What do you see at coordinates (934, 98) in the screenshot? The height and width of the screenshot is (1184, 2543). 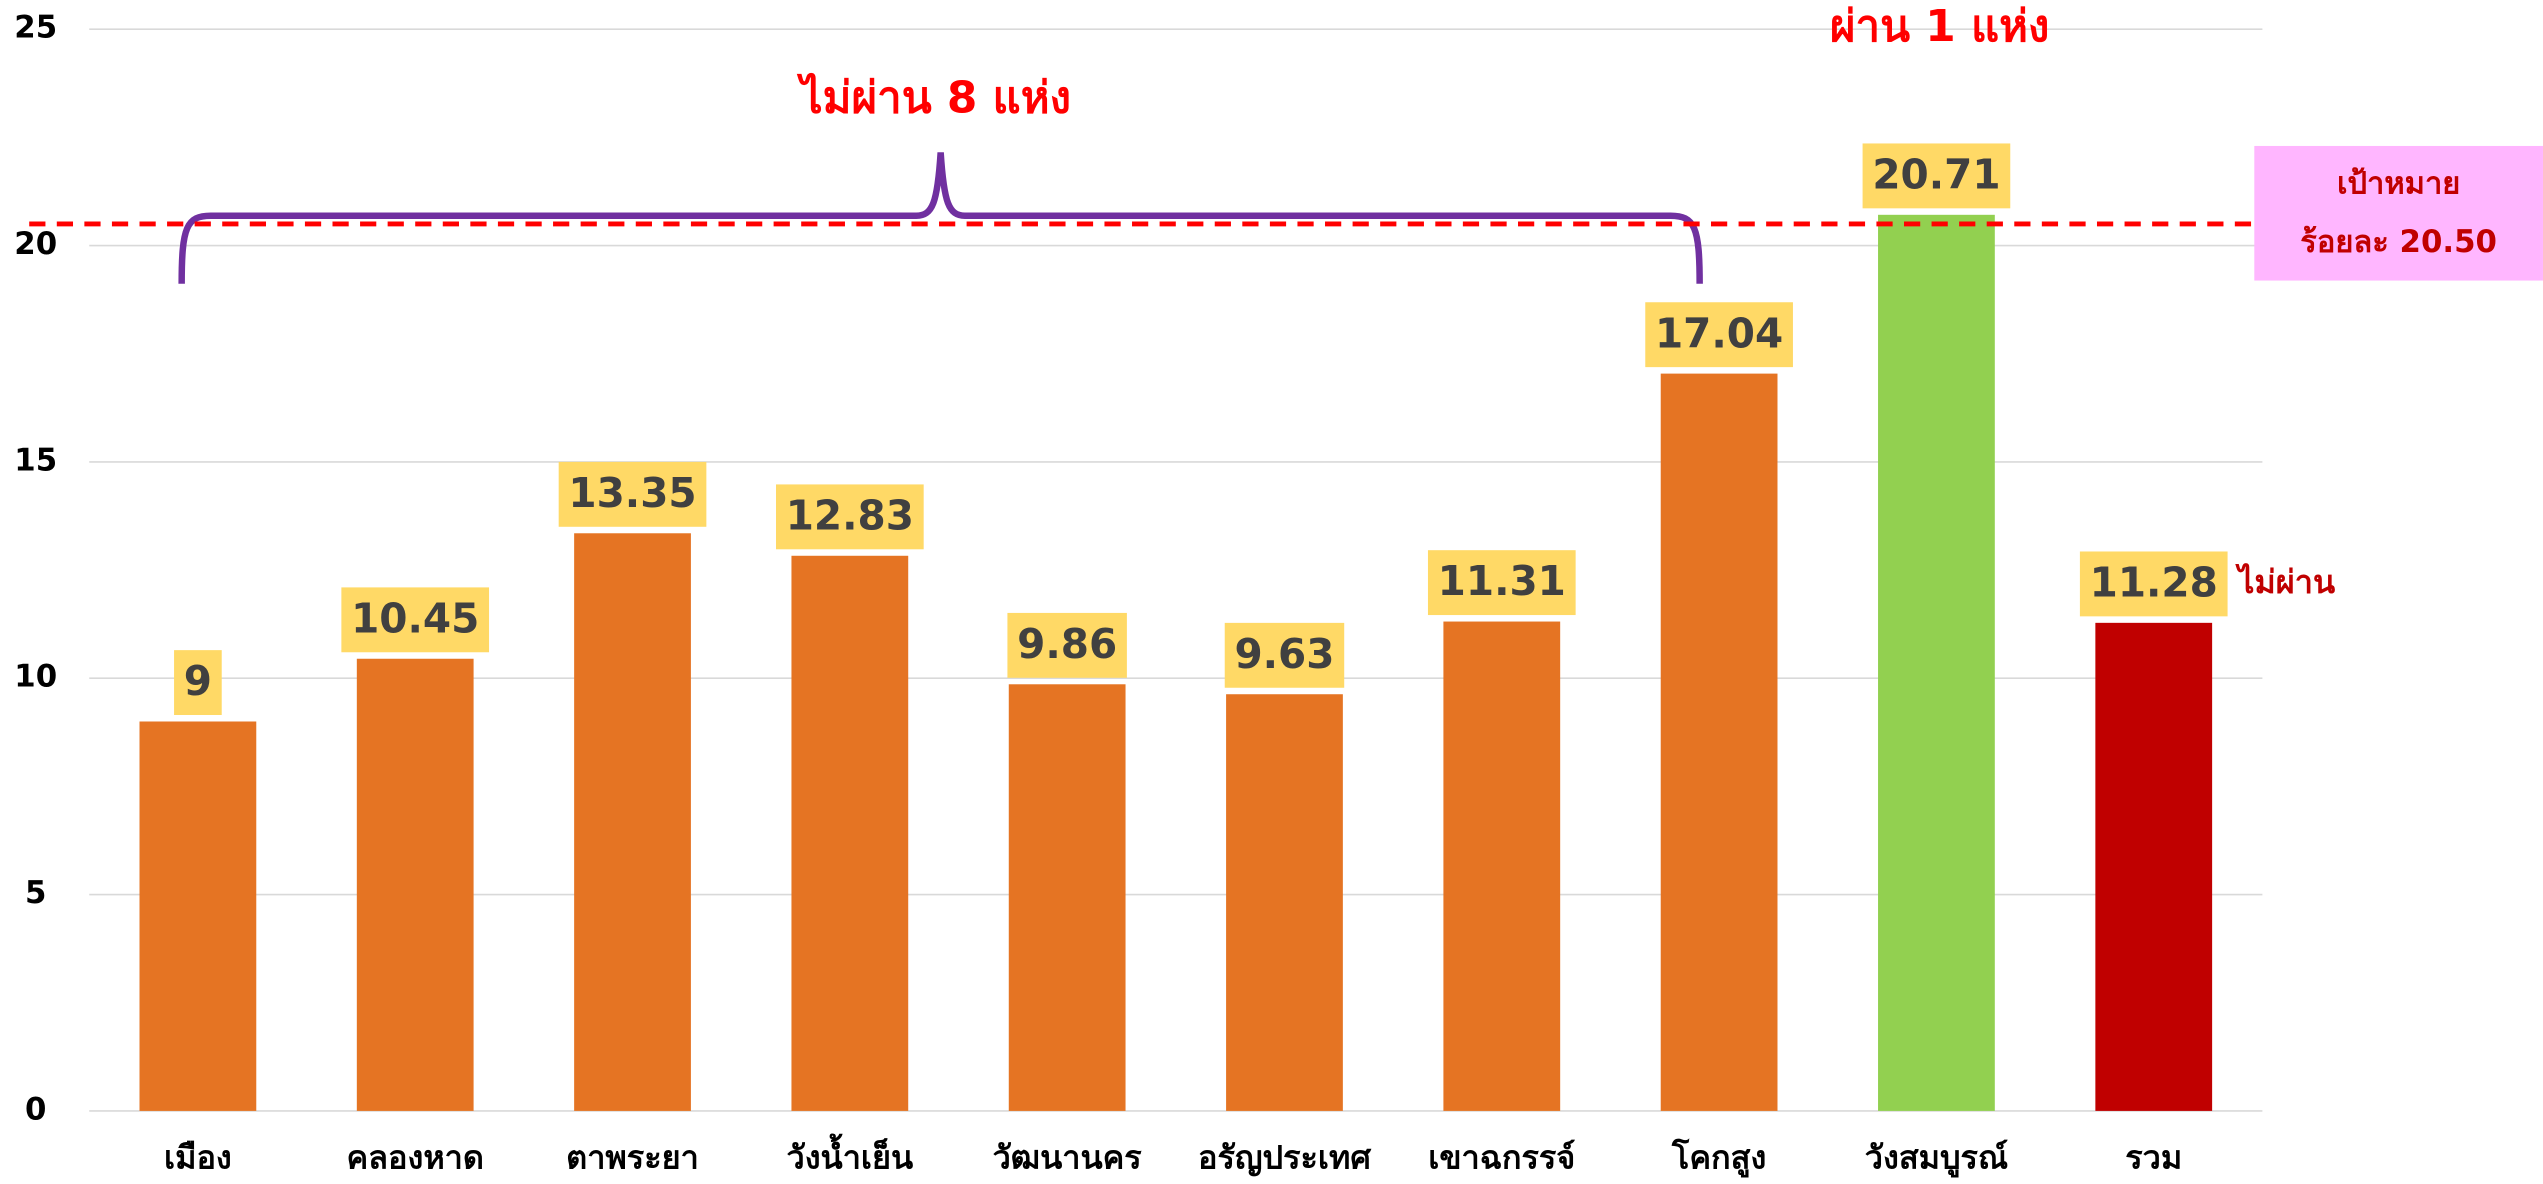 I see `annotation: ไม่ผ่าน 8 แห่ง` at bounding box center [934, 98].